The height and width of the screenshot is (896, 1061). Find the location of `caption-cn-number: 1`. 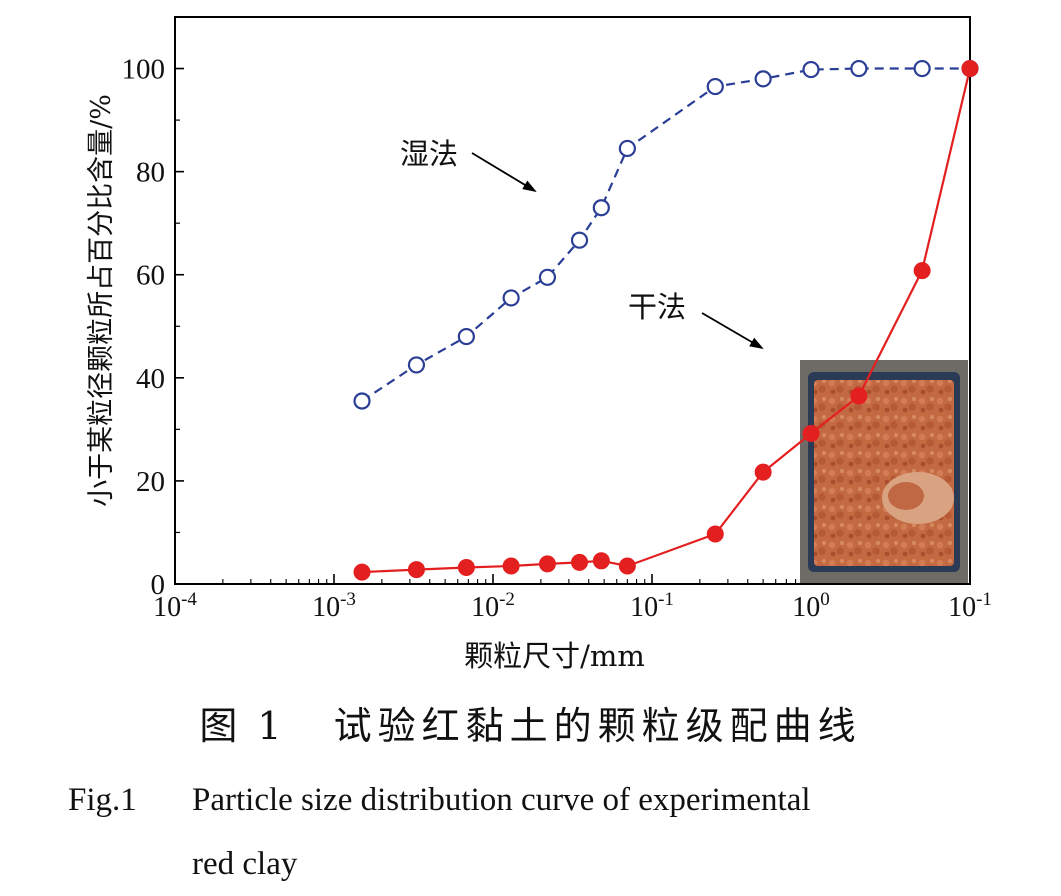

caption-cn-number: 1 is located at coordinates (272, 726).